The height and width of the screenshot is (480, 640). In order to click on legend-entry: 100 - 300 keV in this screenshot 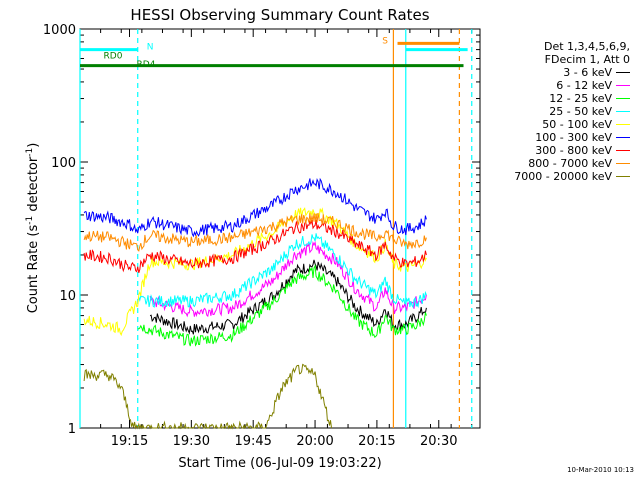, I will do `click(561, 137)`.